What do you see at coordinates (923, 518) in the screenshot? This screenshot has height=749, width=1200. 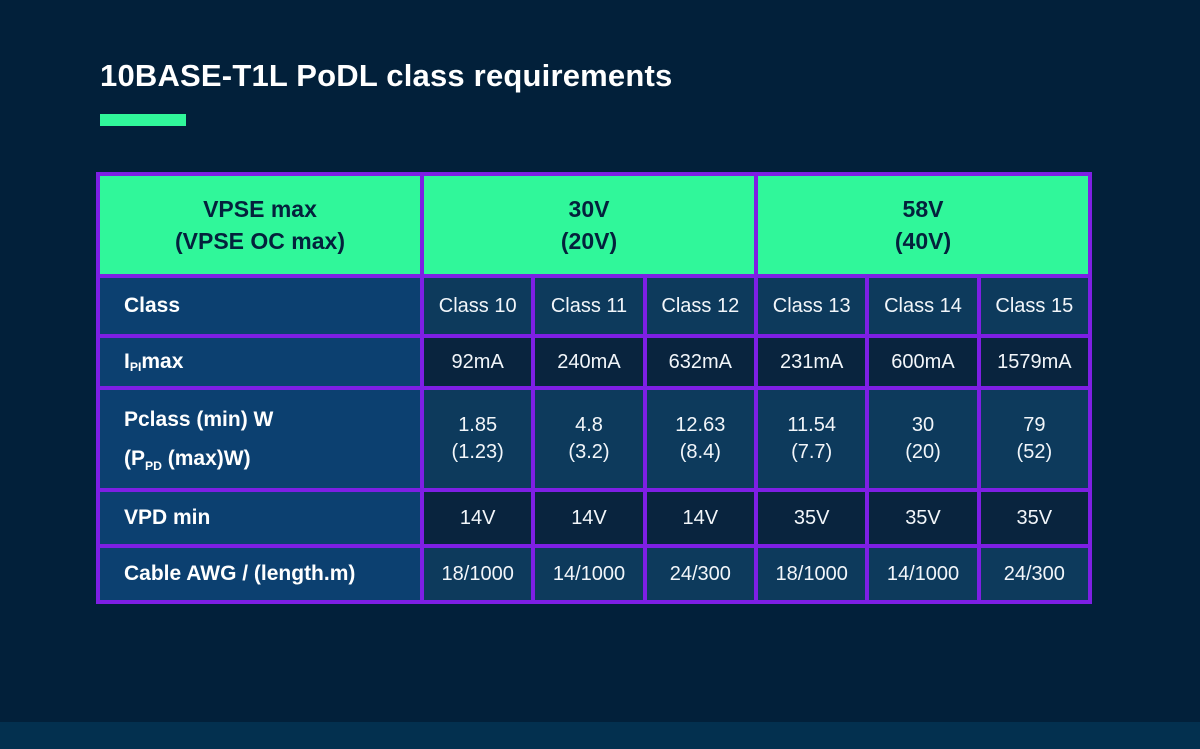 I see `vpd-value-col5: 35V` at bounding box center [923, 518].